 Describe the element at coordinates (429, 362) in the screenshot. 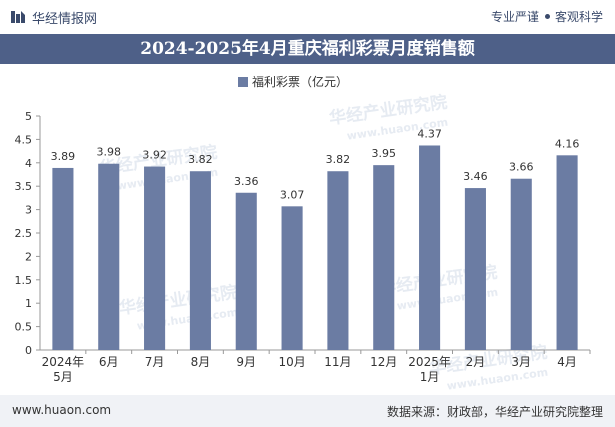

I see `x-tick-label-line: 2025年` at that location.